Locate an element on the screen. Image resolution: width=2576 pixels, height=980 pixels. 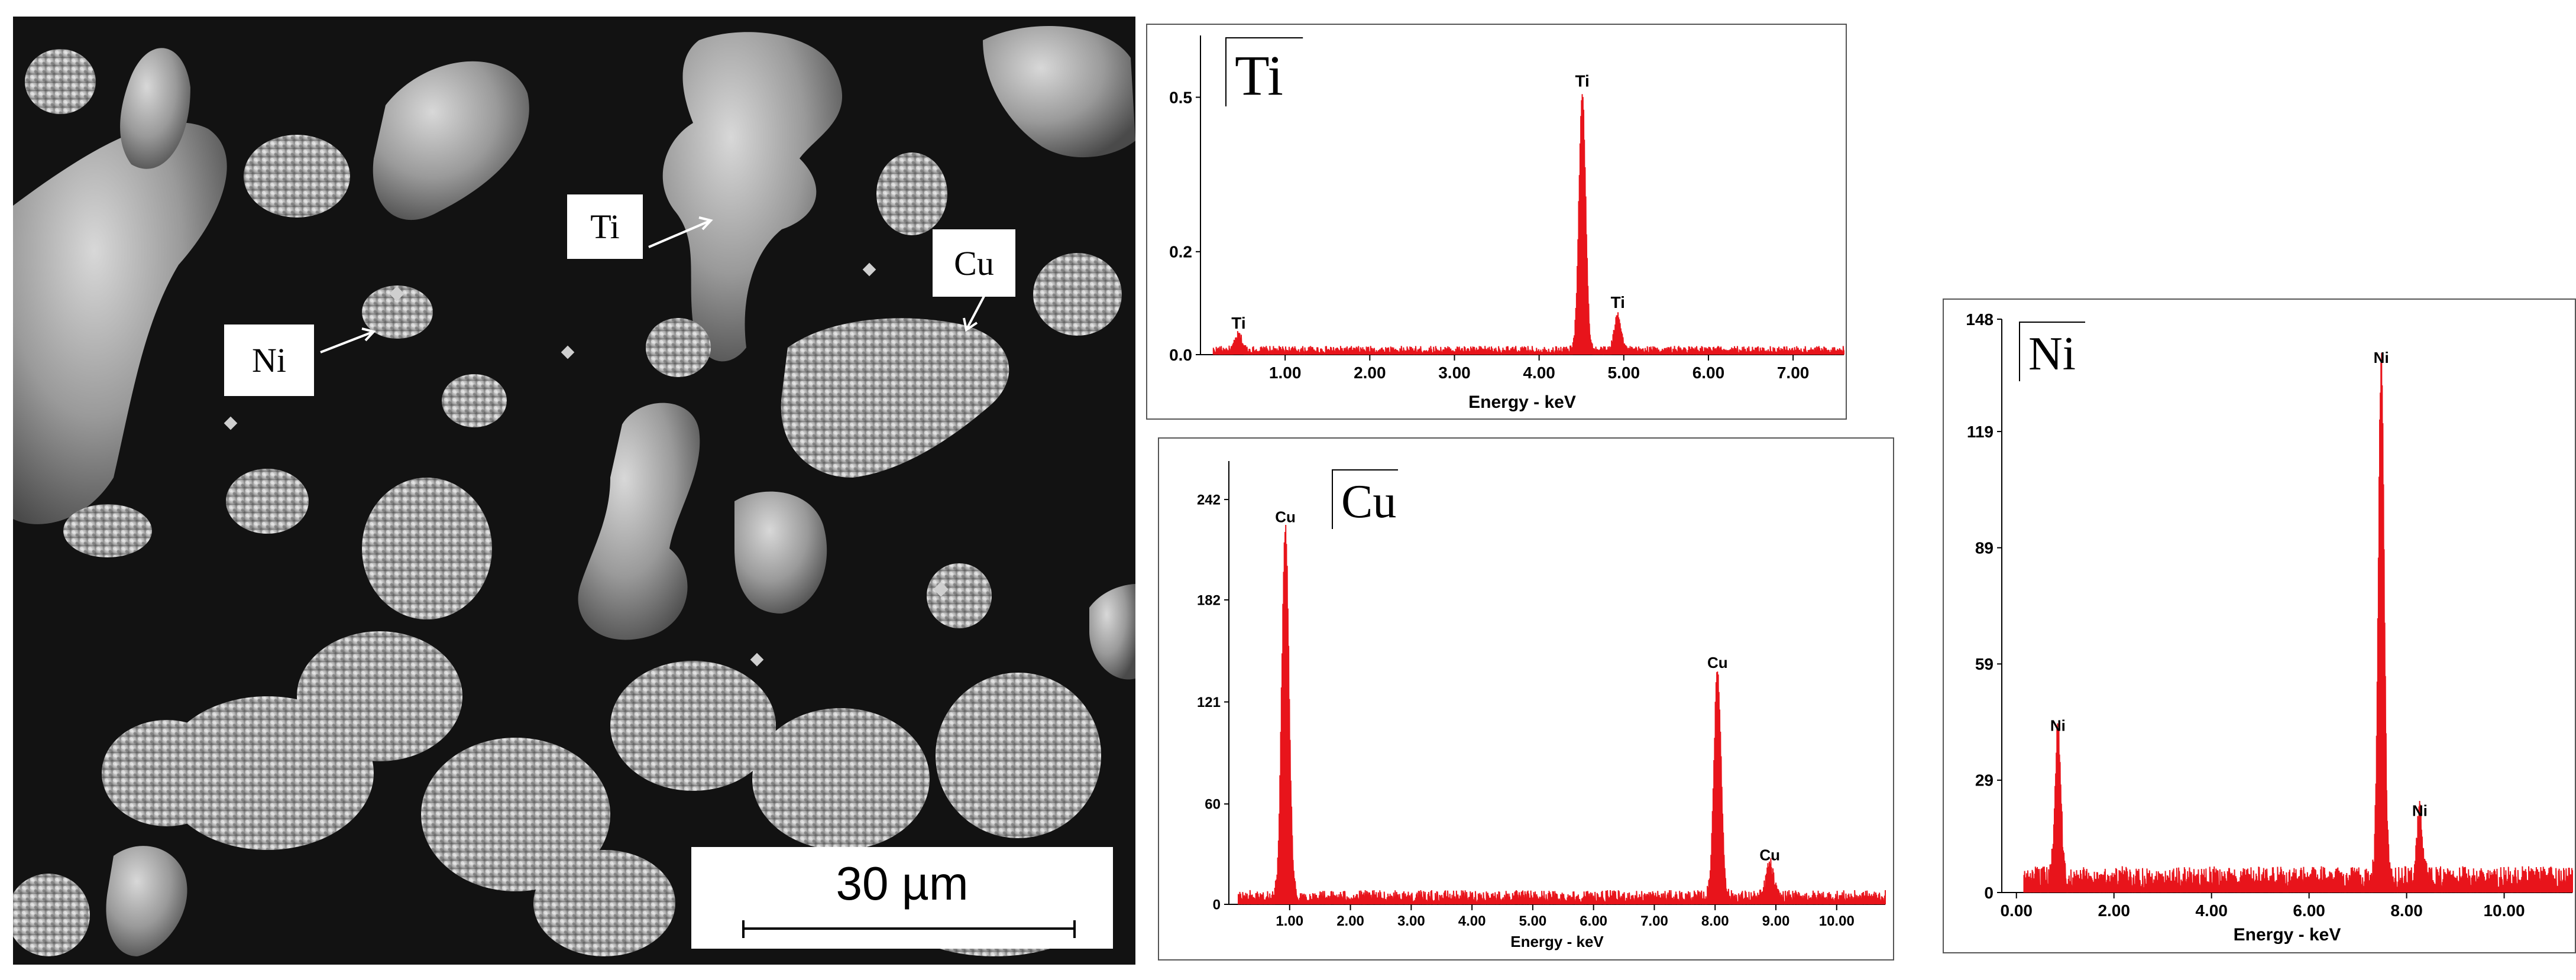
y-tick-label: 119 is located at coordinates (1981, 432).